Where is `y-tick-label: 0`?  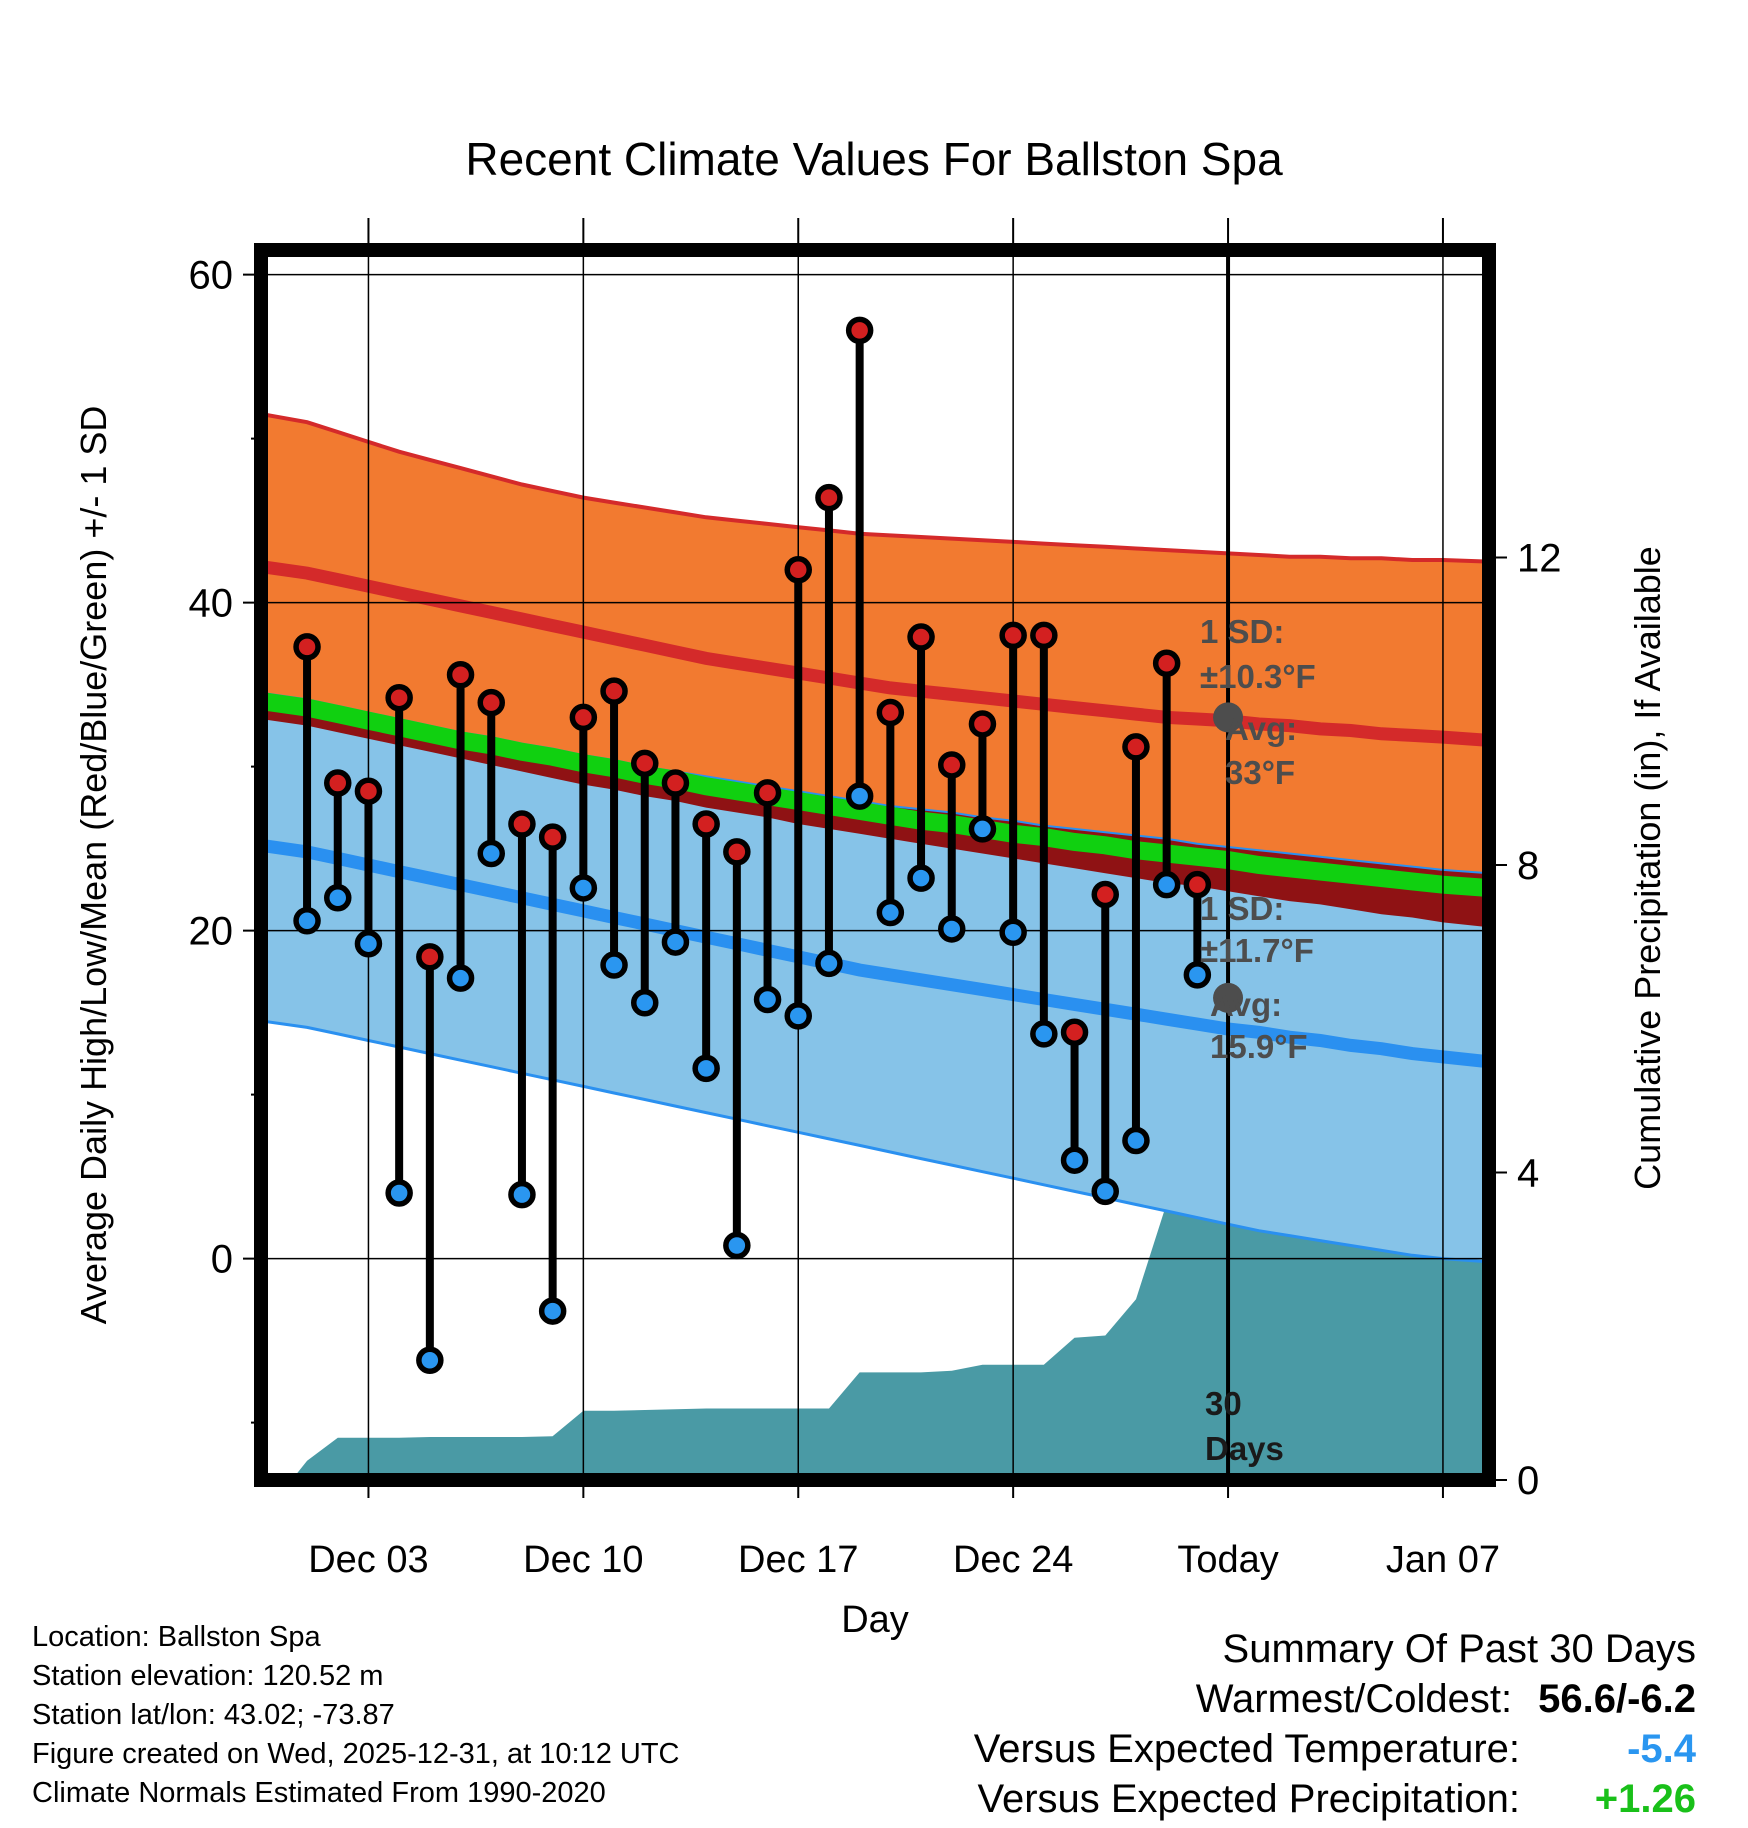
y-tick-label: 0 is located at coordinates (222, 1260).